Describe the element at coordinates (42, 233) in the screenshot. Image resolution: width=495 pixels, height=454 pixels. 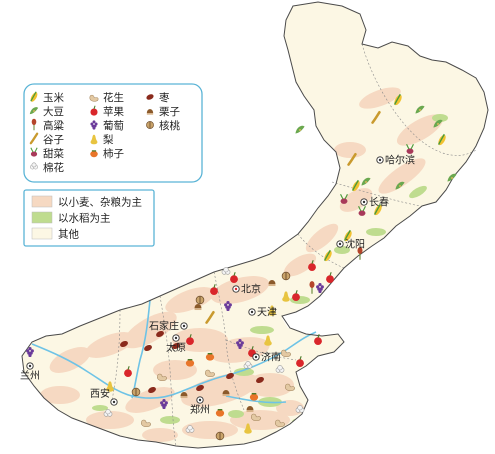
I see `area-swatch-other` at that location.